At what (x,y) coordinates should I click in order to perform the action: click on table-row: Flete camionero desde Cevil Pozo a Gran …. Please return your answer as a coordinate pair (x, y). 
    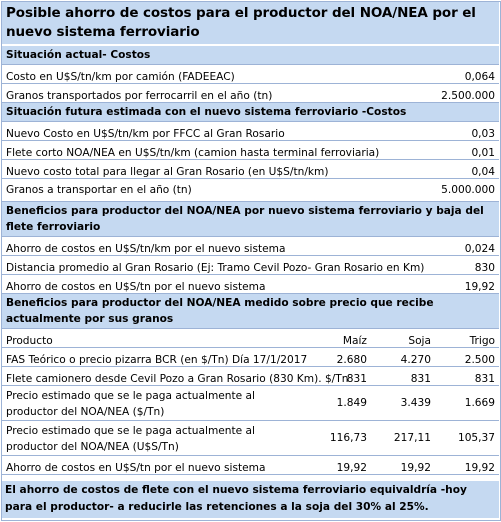
    Looking at the image, I should click on (251, 376).